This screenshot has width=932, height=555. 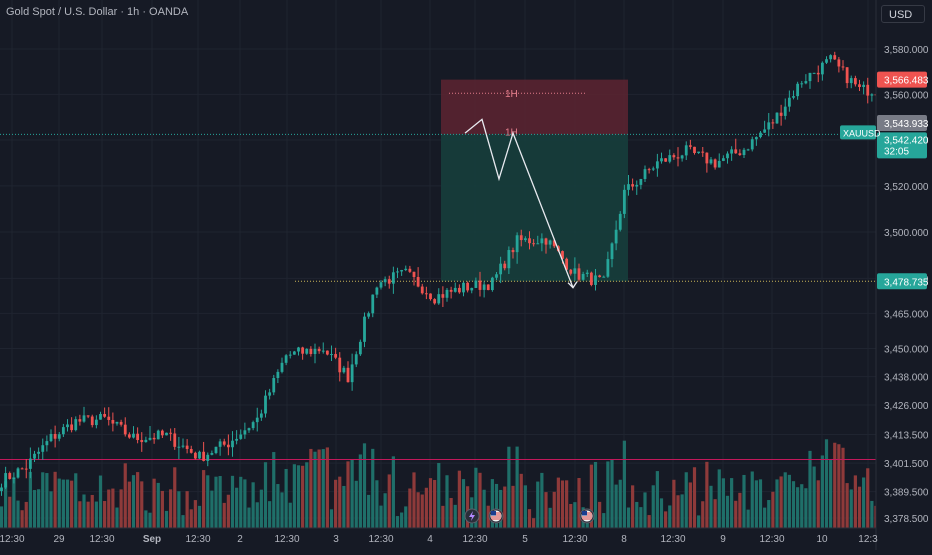 I want to click on currency-button: USD, so click(x=903, y=14).